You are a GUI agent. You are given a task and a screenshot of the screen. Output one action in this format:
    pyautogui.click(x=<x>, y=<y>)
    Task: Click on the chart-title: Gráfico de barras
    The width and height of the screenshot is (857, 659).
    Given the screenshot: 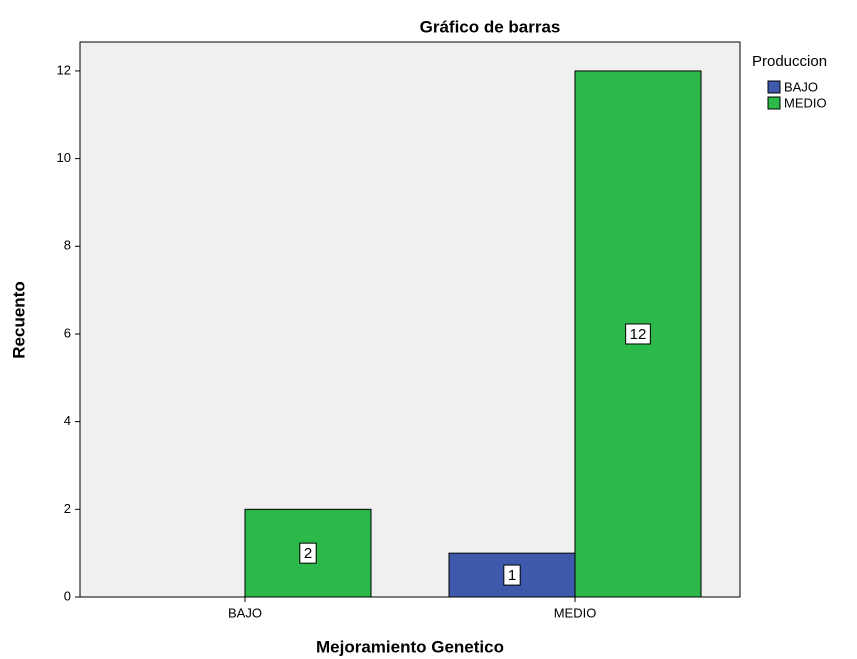 What is the action you would take?
    pyautogui.click(x=490, y=26)
    